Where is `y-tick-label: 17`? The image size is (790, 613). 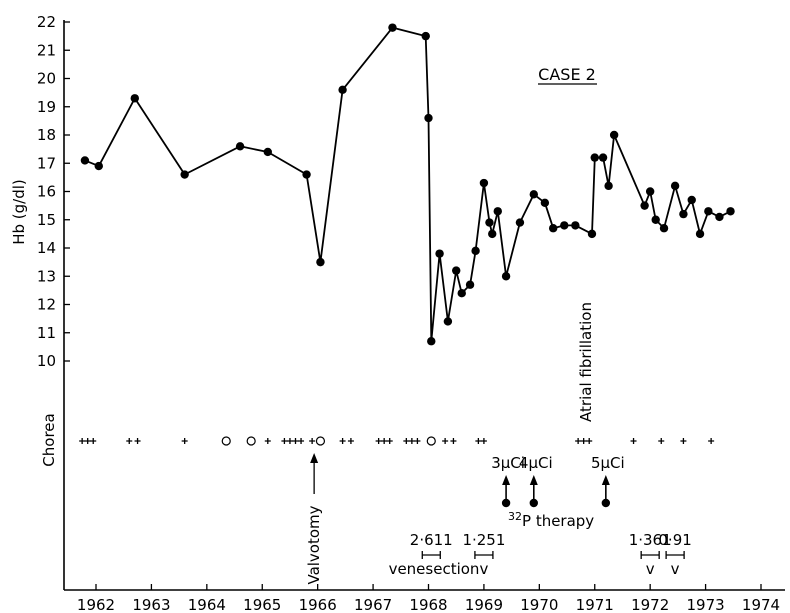
y-tick-label: 17 is located at coordinates (46, 163).